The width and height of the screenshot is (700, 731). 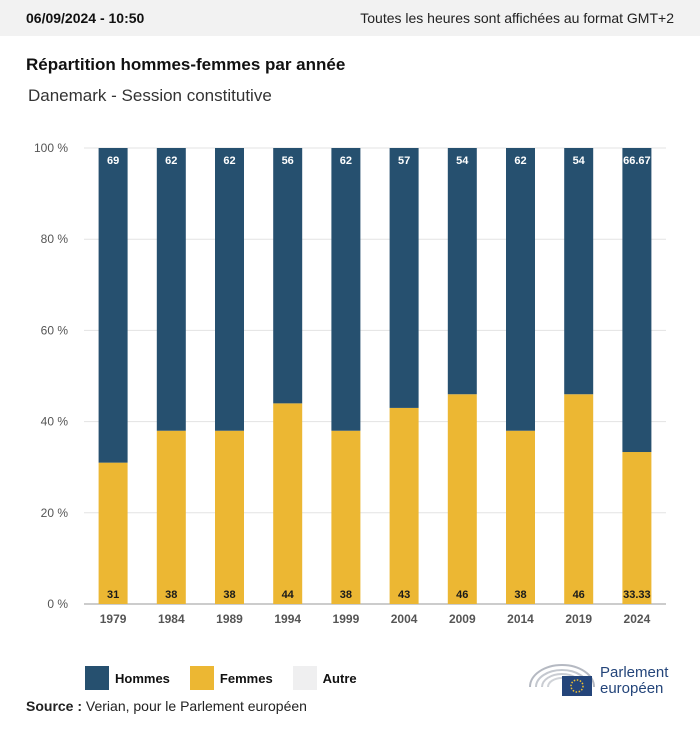 What do you see at coordinates (346, 619) in the screenshot?
I see `x-tick-label: 1999` at bounding box center [346, 619].